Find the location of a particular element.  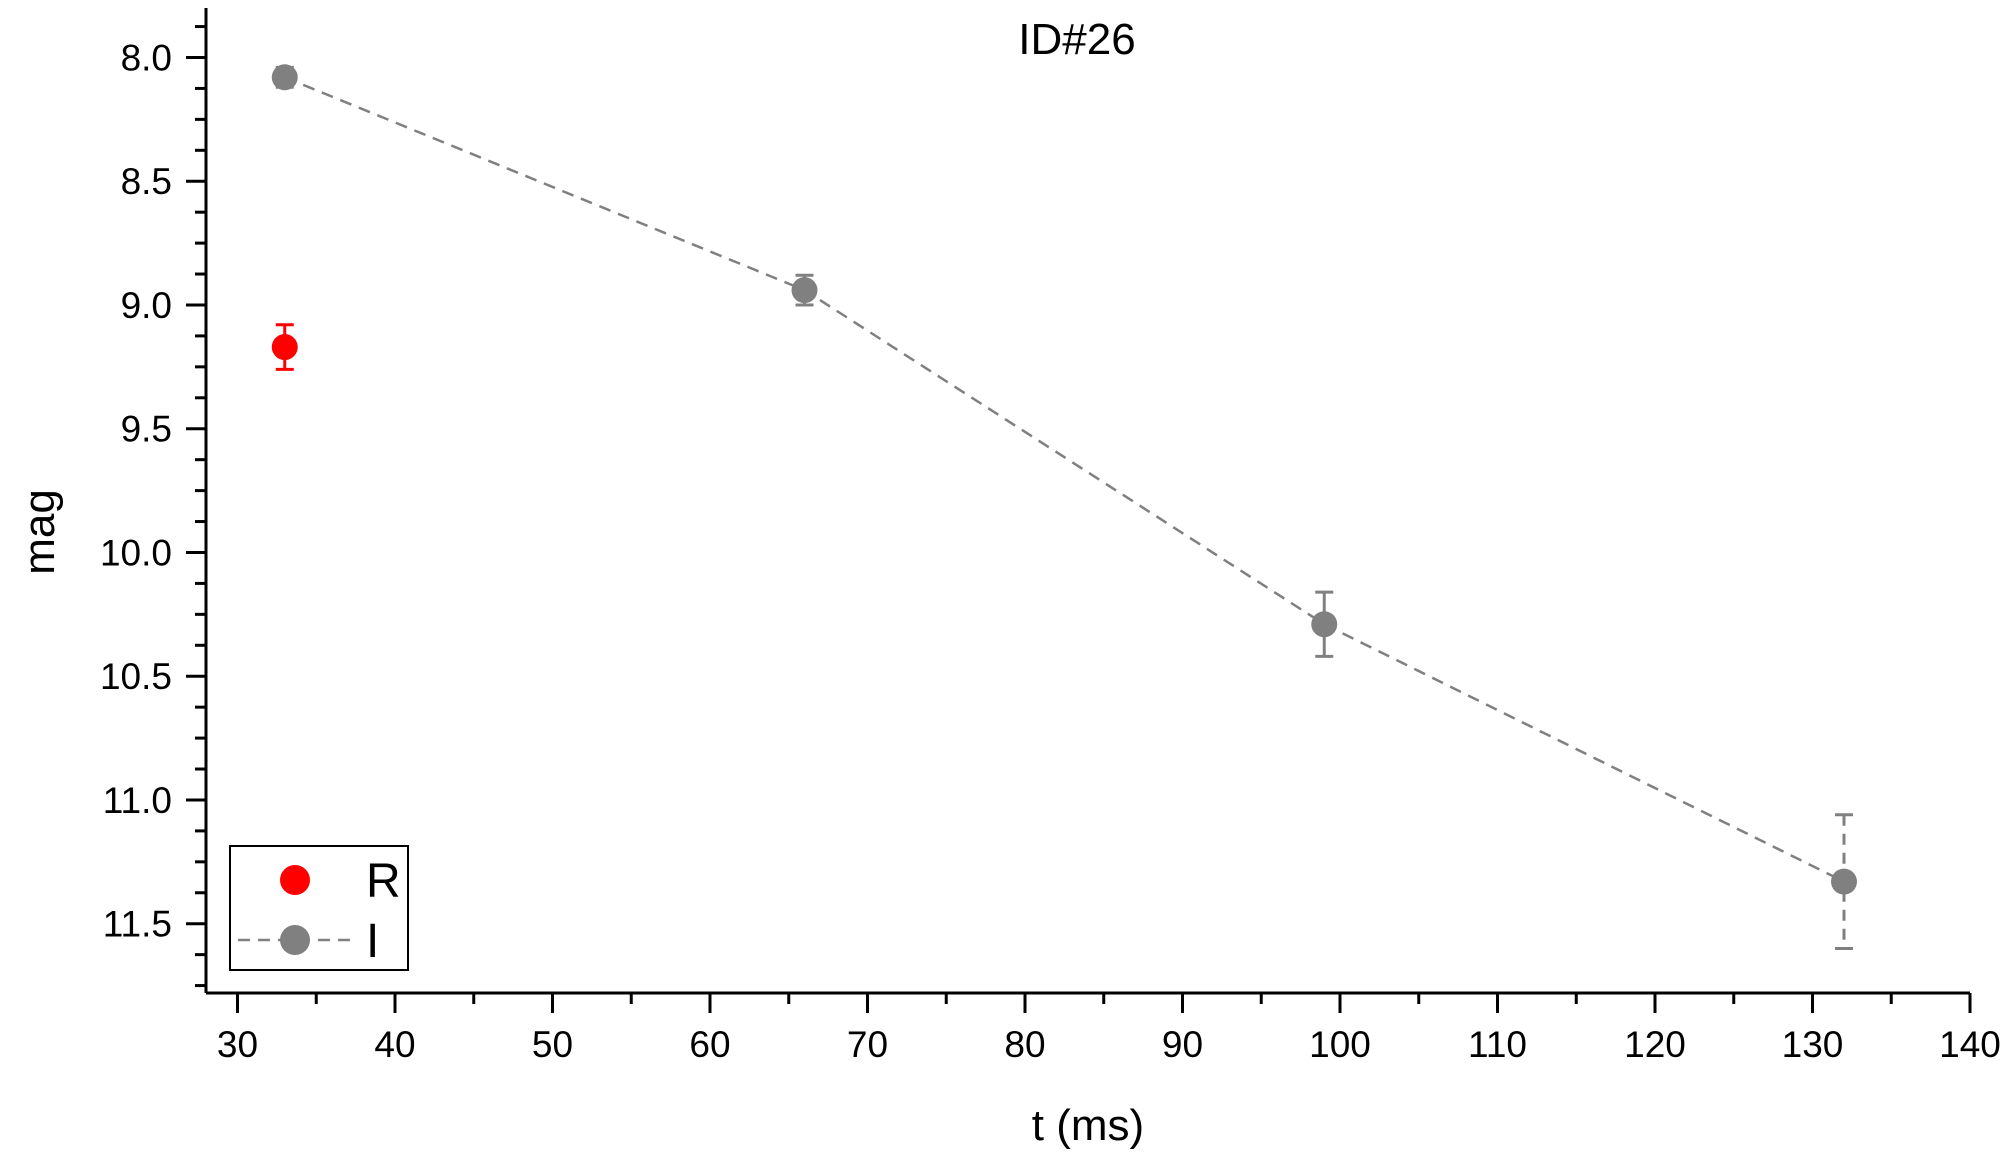

y-tick-label: 10.5 is located at coordinates (136, 676).